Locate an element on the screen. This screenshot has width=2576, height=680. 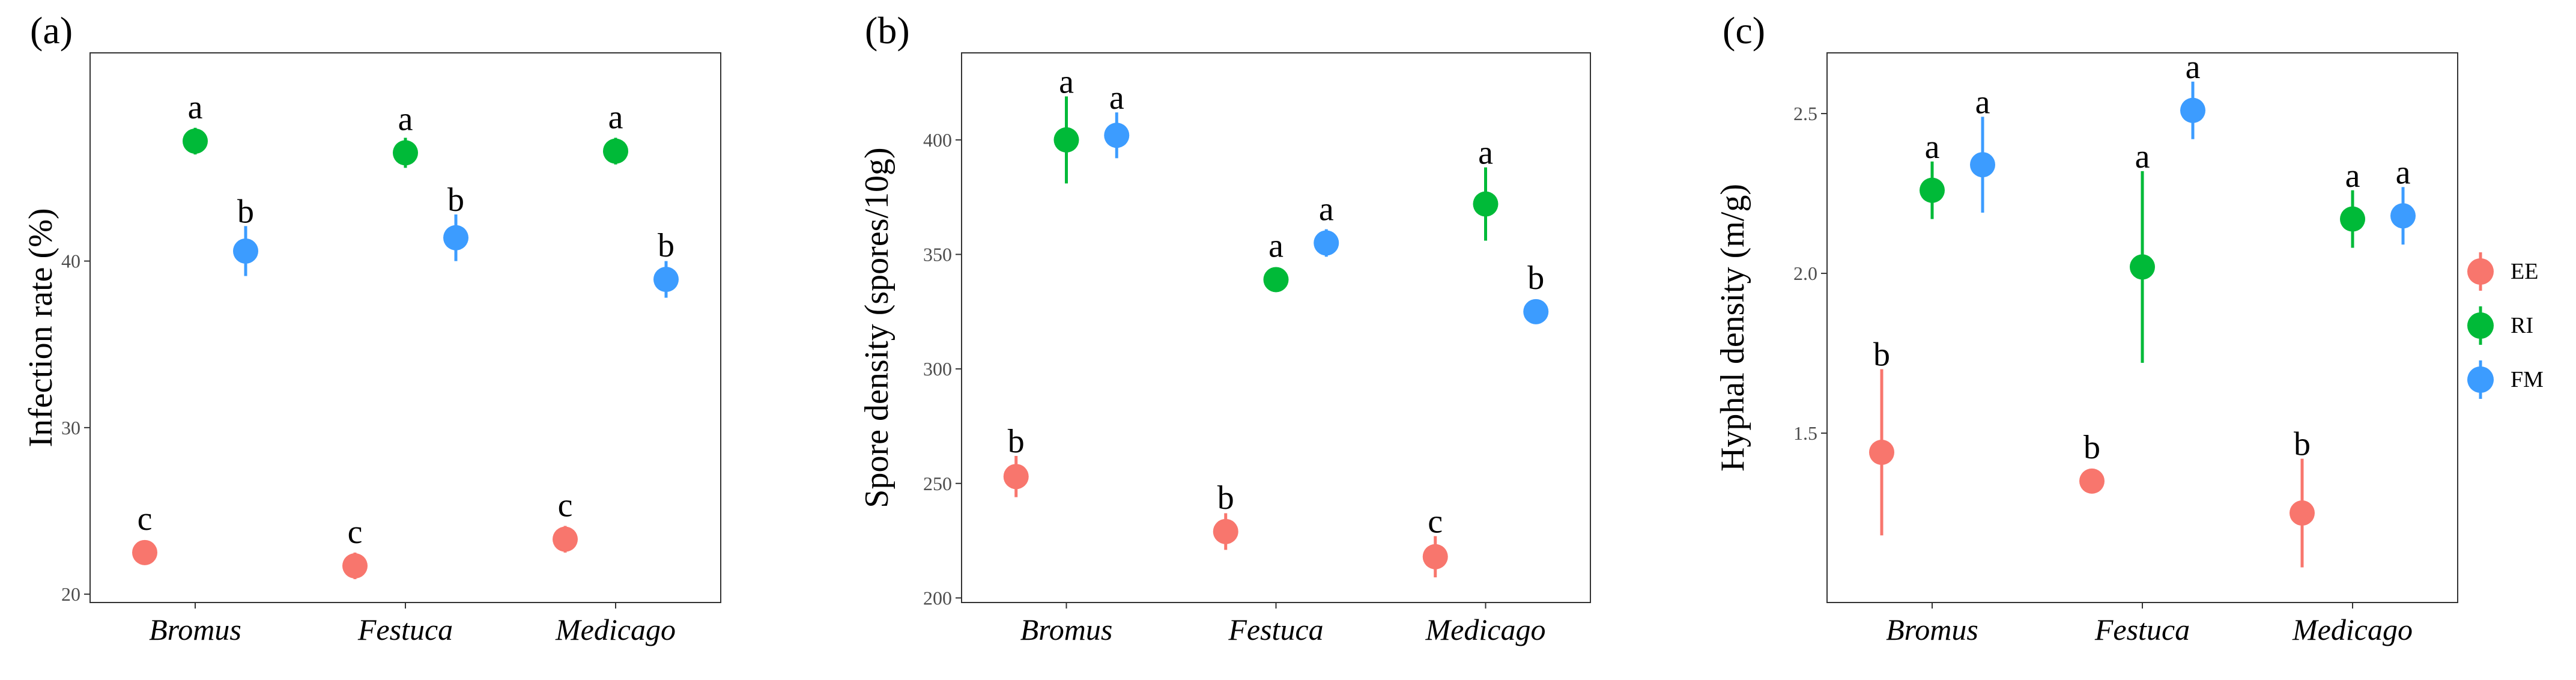
legend-label: RI is located at coordinates (2522, 326).